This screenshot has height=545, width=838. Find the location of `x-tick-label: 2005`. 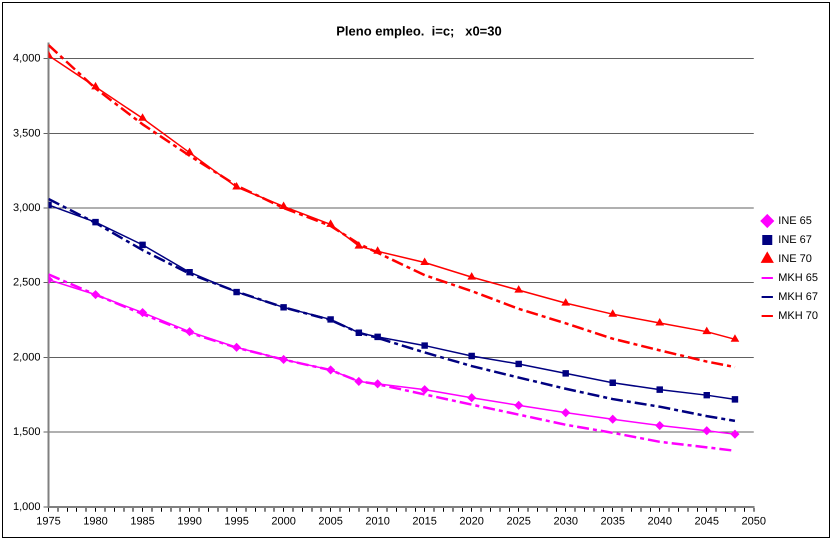

x-tick-label: 2005 is located at coordinates (330, 521).